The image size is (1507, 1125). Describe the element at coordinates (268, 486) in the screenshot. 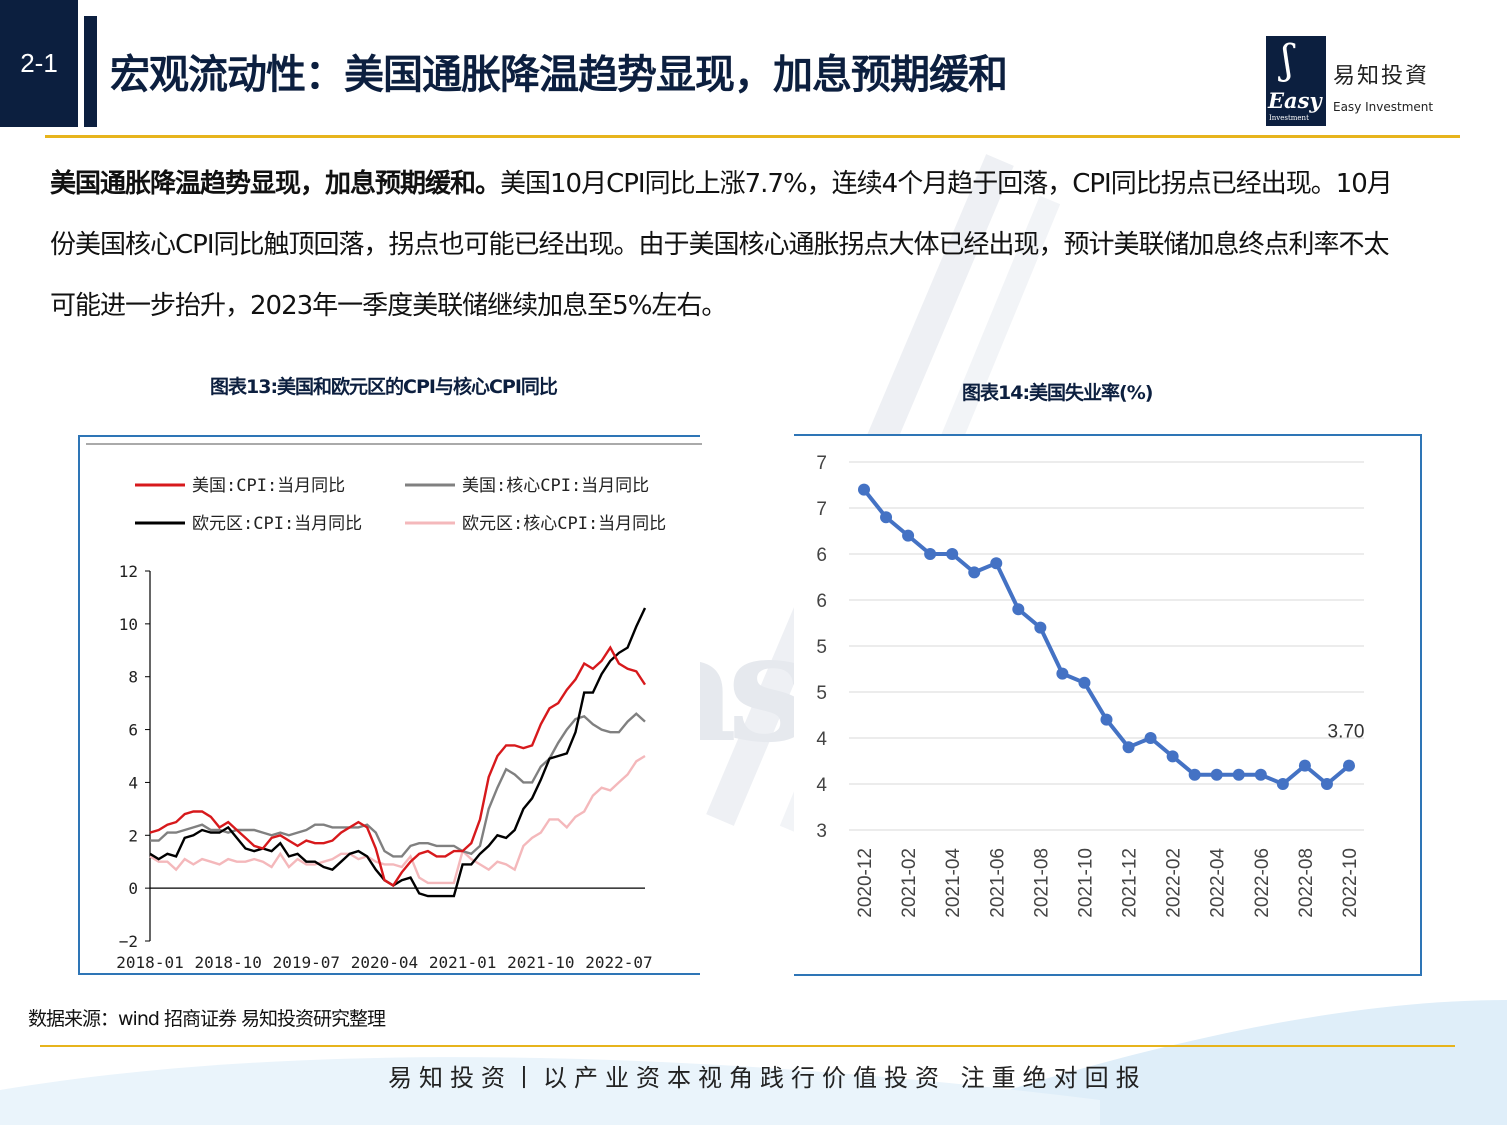

I see `legend-label-1: 美国:CPI:当月同比` at that location.